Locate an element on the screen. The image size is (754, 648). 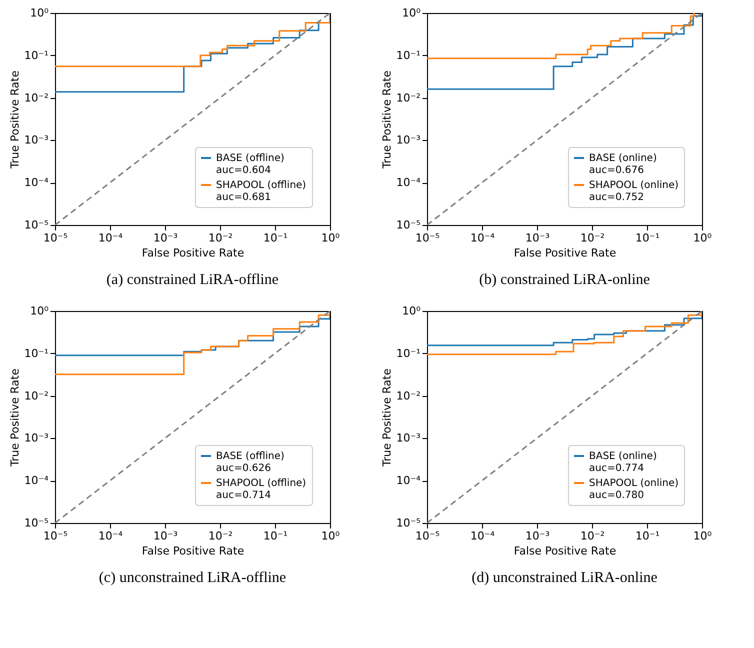
legend-label: BASE (offline) auc=0.604 is located at coordinates (250, 164).